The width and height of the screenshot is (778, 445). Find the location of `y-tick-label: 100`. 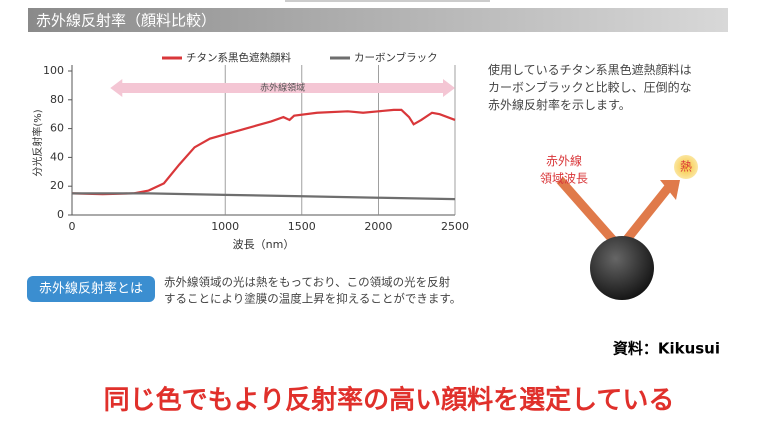

y-tick-label: 100 is located at coordinates (53, 70).